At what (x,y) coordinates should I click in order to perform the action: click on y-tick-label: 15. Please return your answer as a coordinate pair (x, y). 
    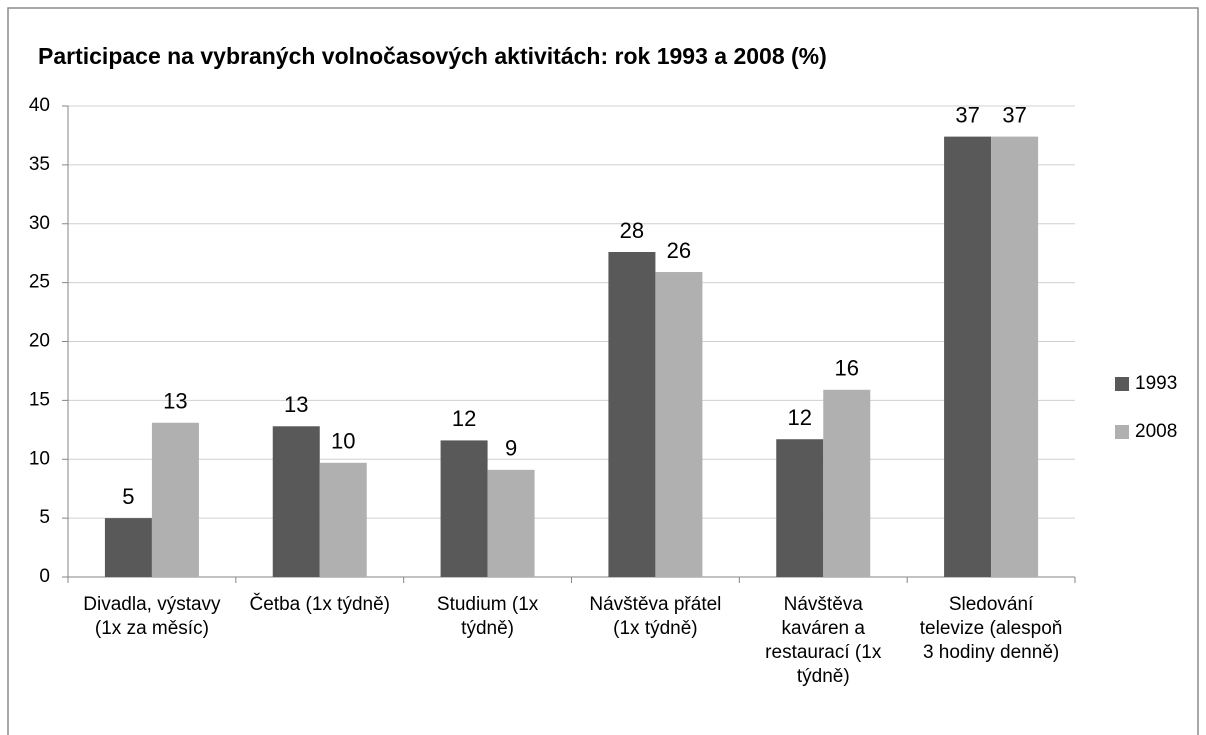
    Looking at the image, I should click on (39, 399).